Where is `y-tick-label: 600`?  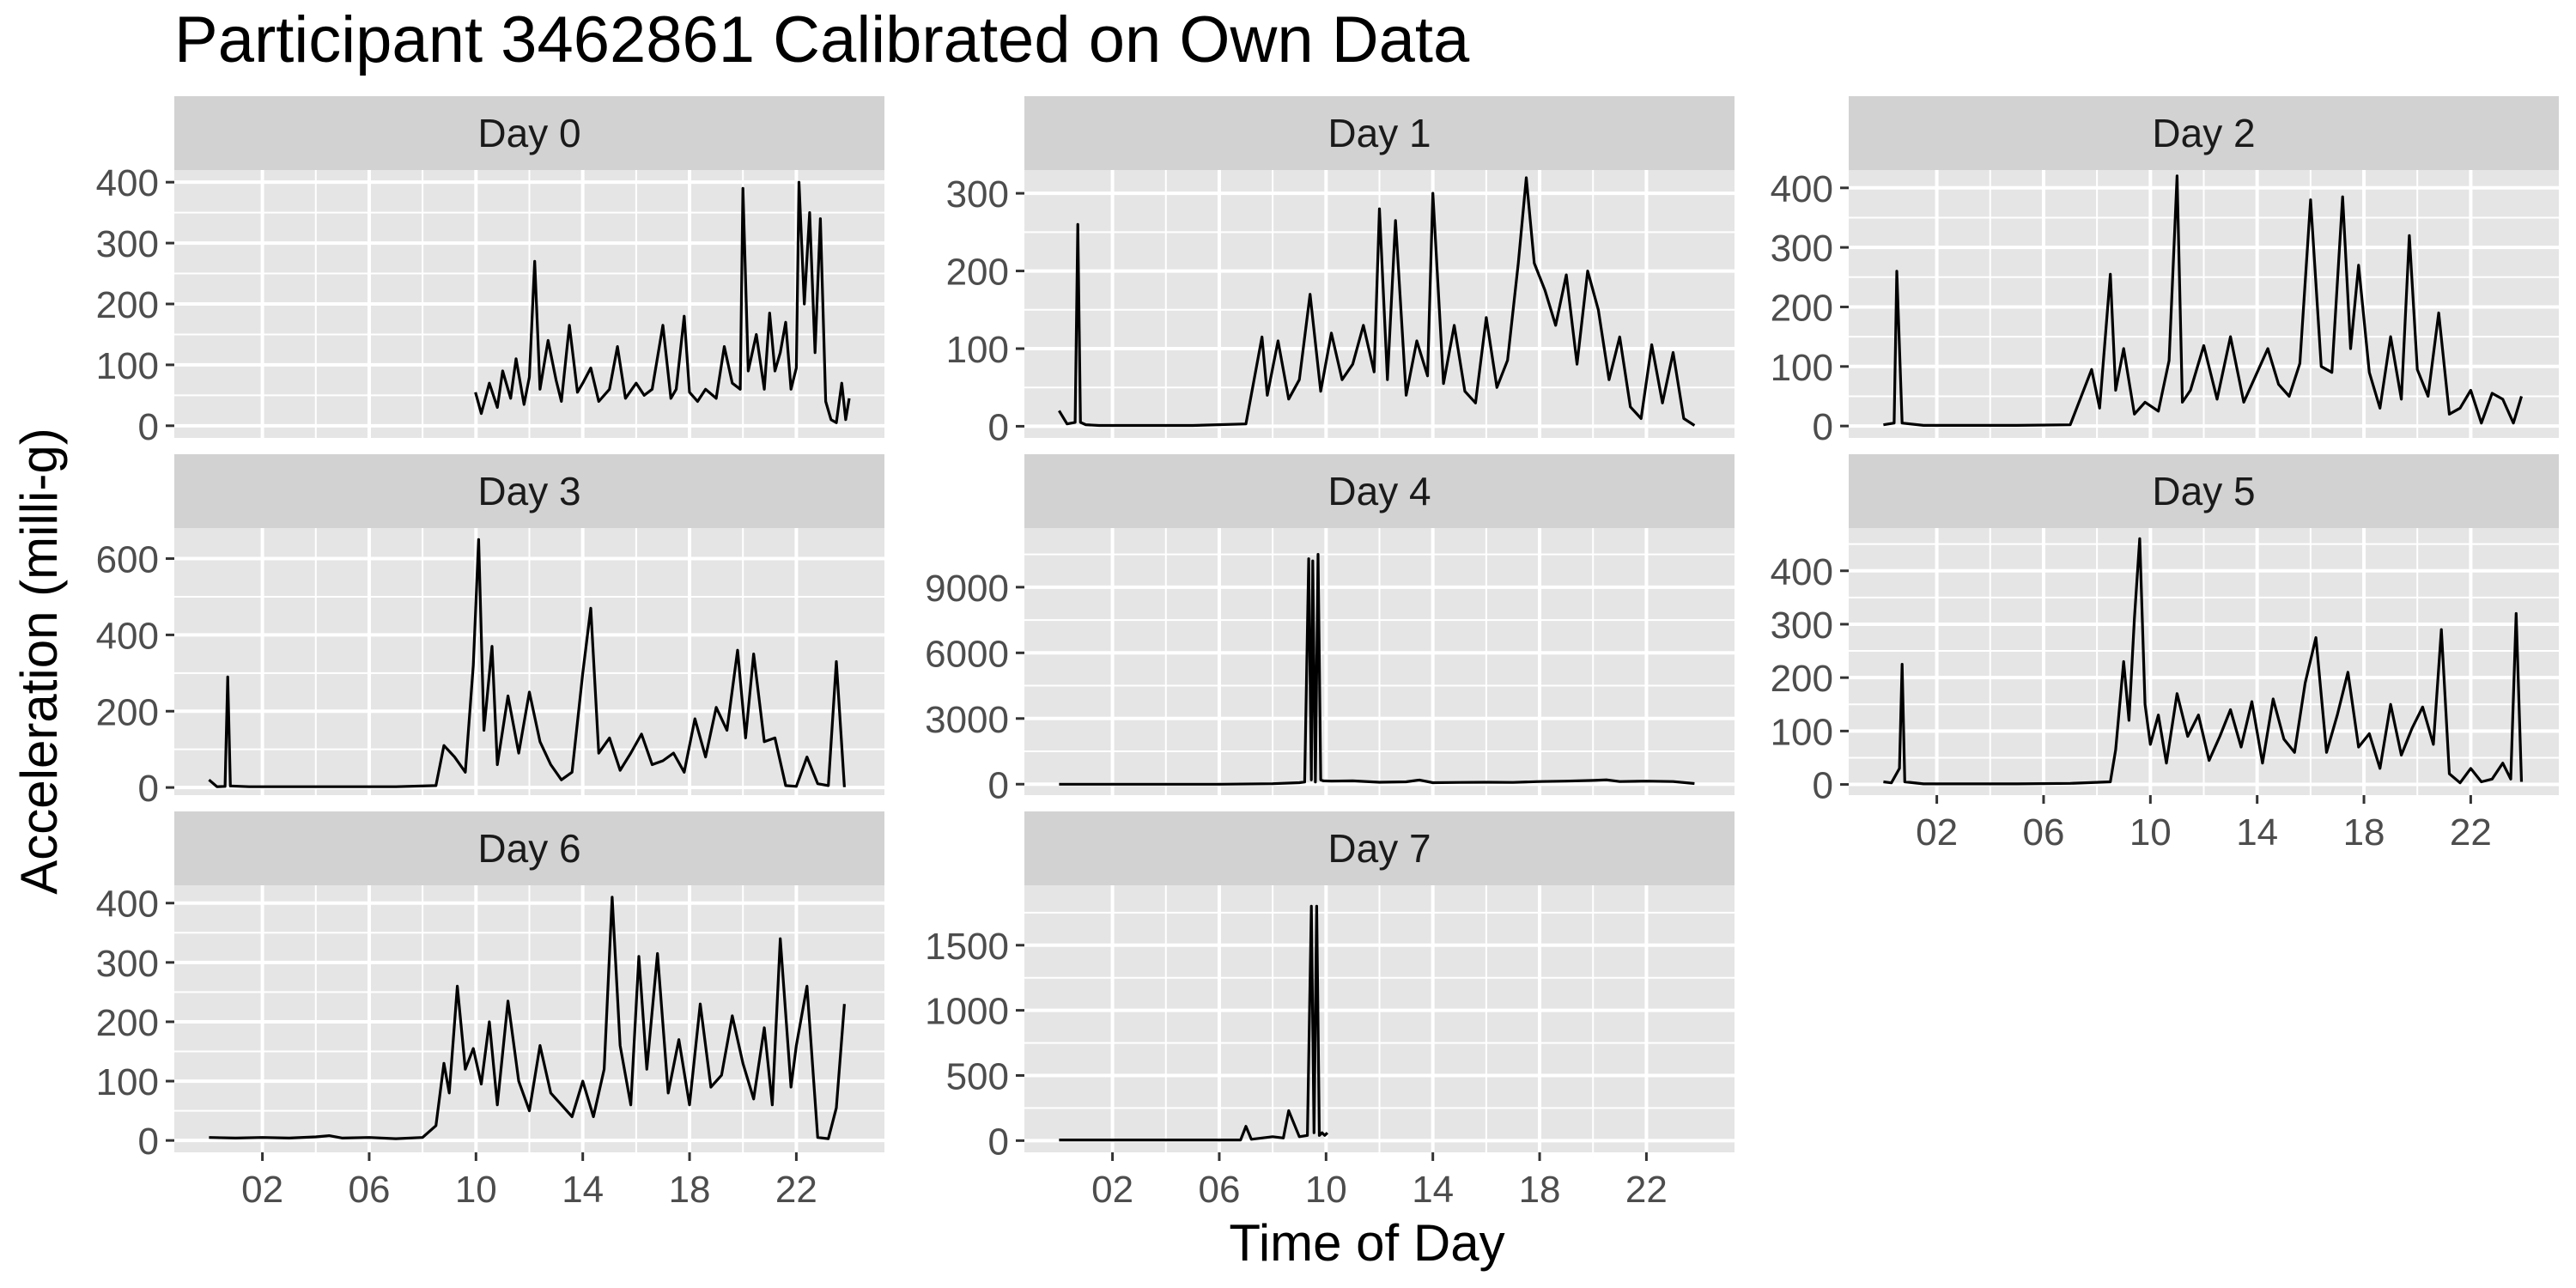 y-tick-label: 600 is located at coordinates (128, 560).